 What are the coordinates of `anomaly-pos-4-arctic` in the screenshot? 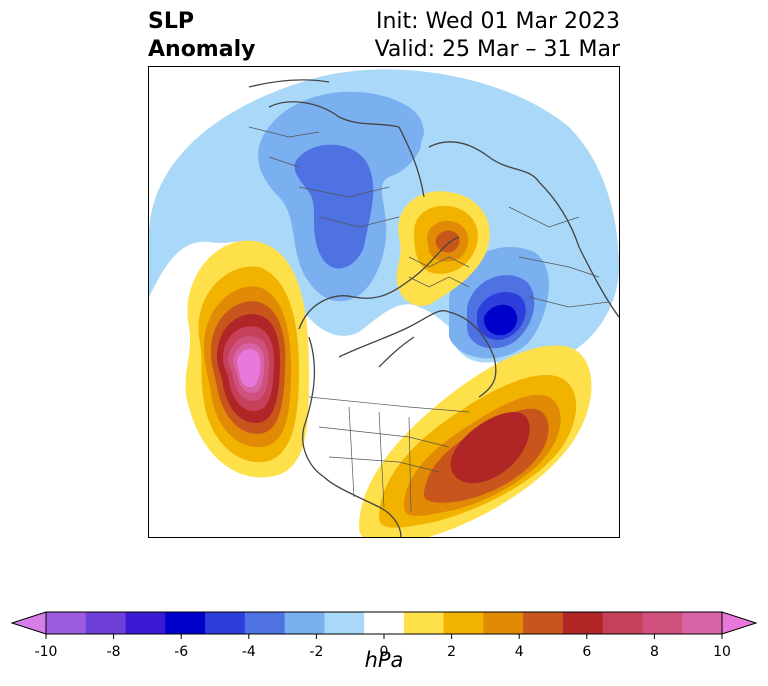 It's located at (447, 241).